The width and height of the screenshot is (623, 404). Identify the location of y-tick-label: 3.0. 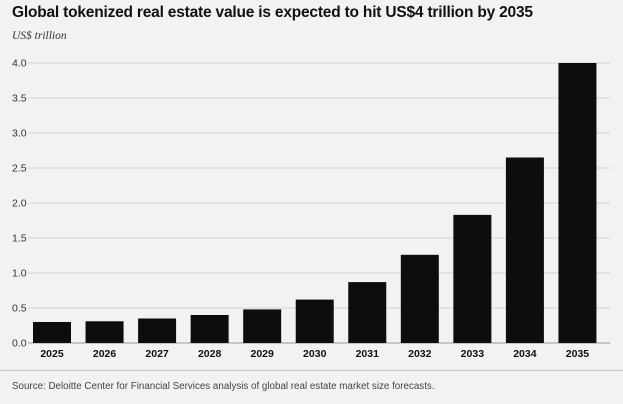
(19, 134).